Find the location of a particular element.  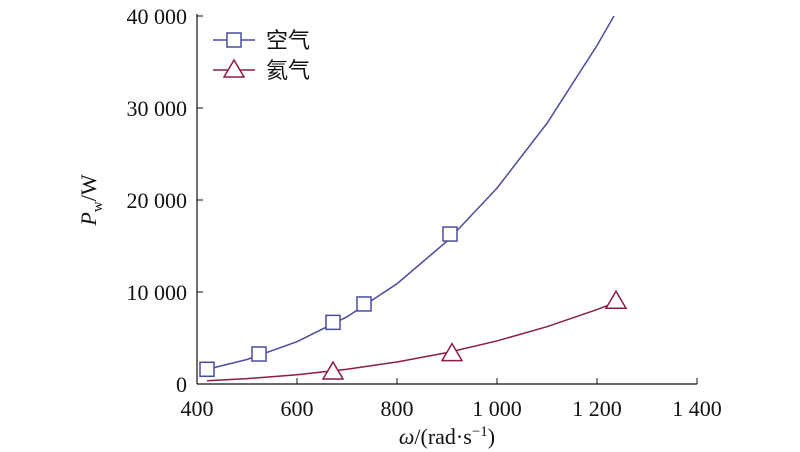

x-axis-label: ω/(rad·s−1) is located at coordinates (447, 436).